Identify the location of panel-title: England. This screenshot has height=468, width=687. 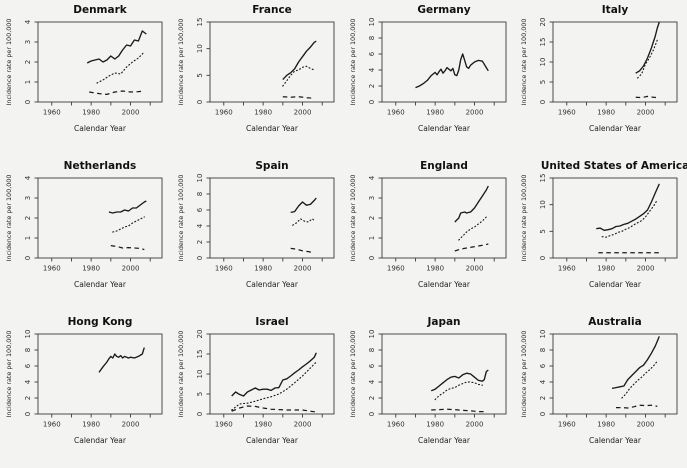
(444, 166).